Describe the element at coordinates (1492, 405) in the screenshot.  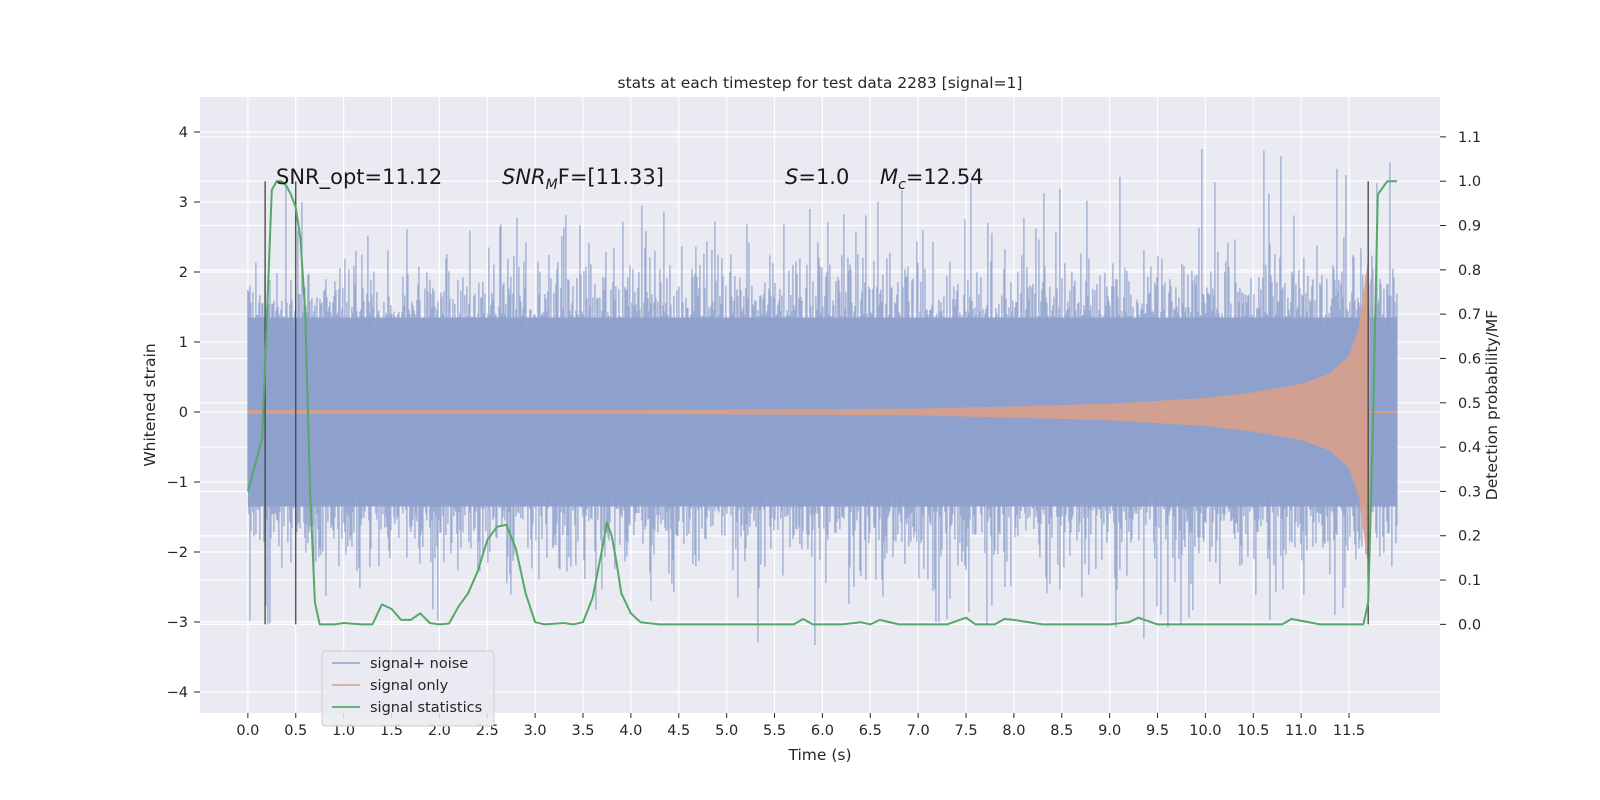
I see `right-y-axis-label: Detection probability/MF` at that location.